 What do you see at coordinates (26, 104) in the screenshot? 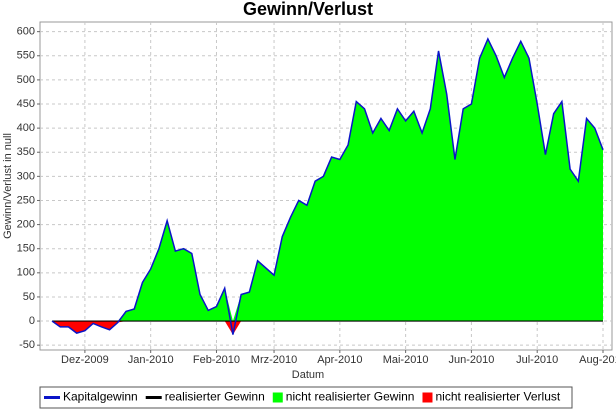
I see `y-tick-label: 450` at bounding box center [26, 104].